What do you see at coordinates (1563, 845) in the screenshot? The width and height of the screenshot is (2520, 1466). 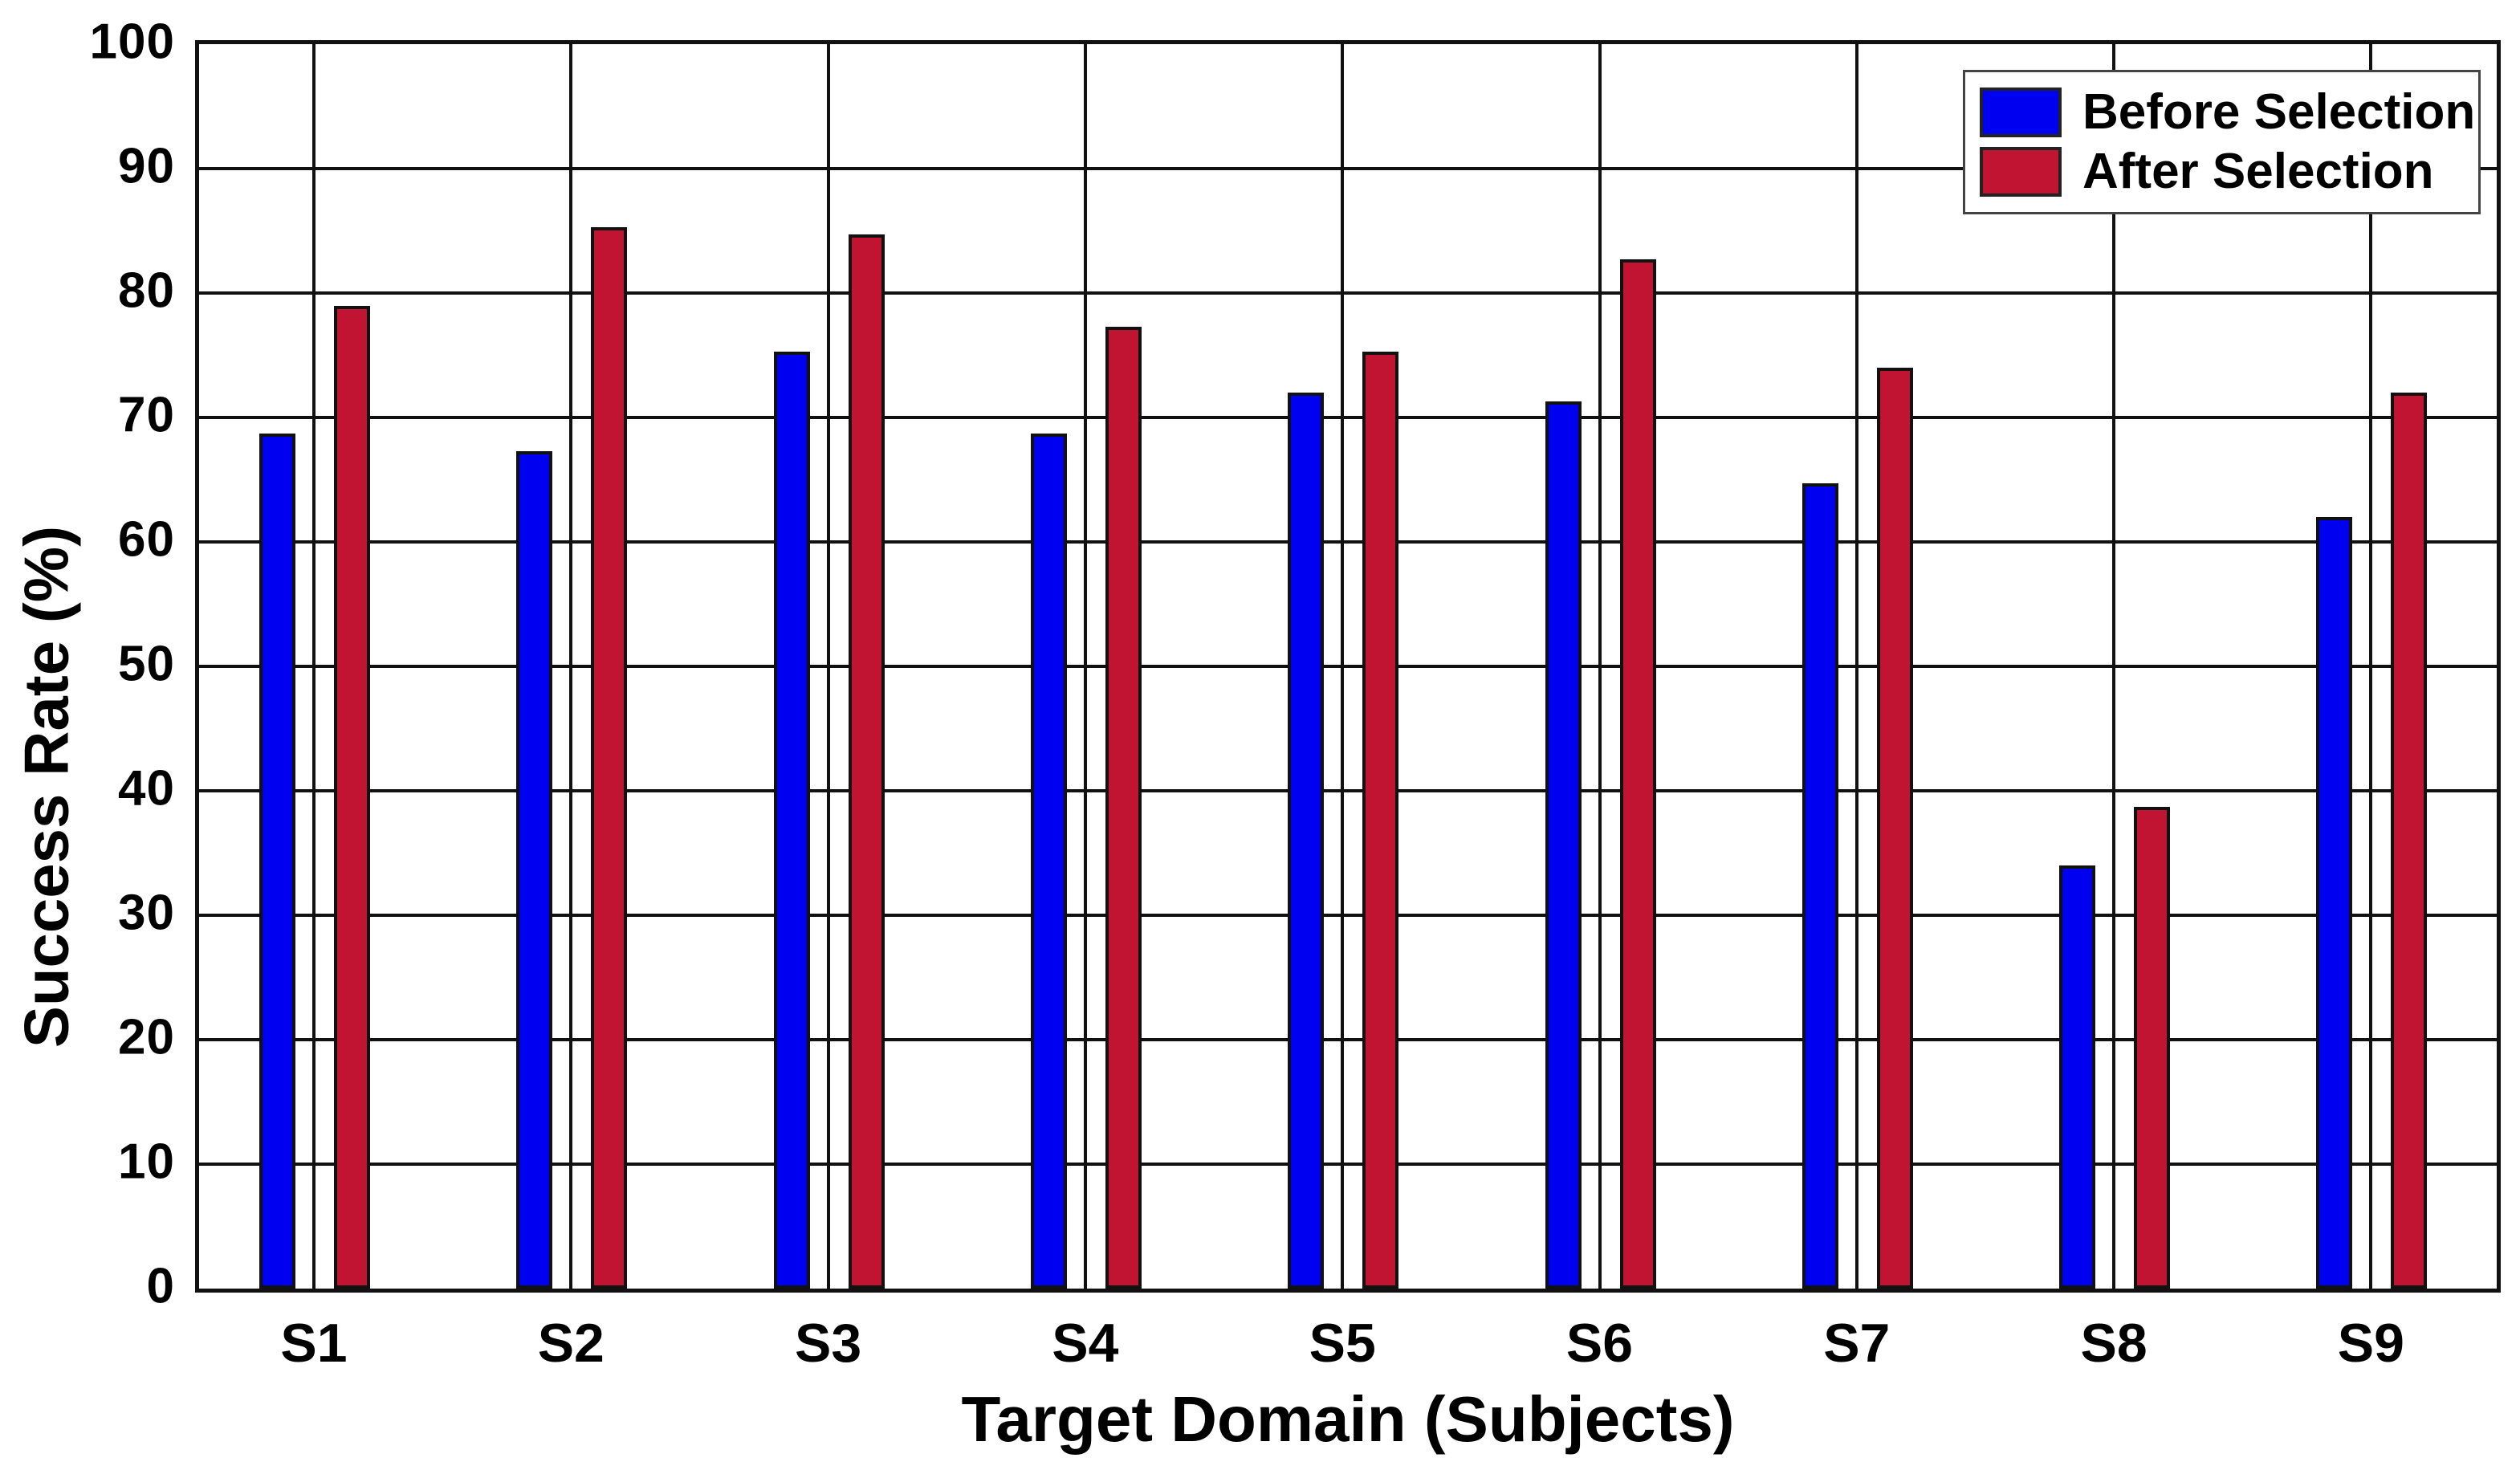 I see `bar-before-S6` at bounding box center [1563, 845].